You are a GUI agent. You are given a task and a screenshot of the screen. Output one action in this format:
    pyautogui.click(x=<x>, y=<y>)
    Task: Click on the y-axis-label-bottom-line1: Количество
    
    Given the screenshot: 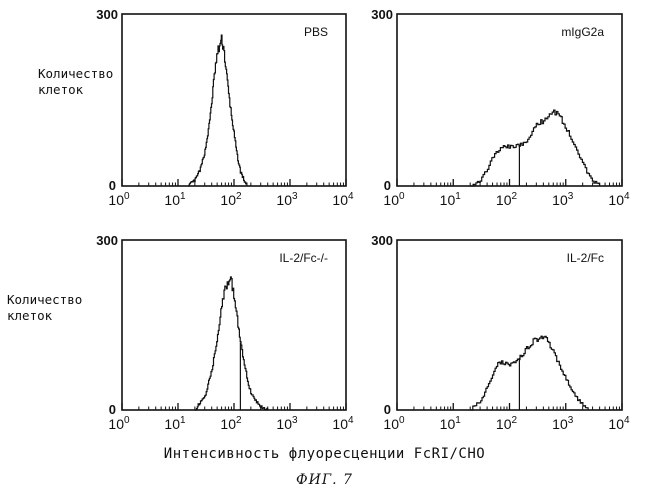 What is the action you would take?
    pyautogui.click(x=44, y=300)
    